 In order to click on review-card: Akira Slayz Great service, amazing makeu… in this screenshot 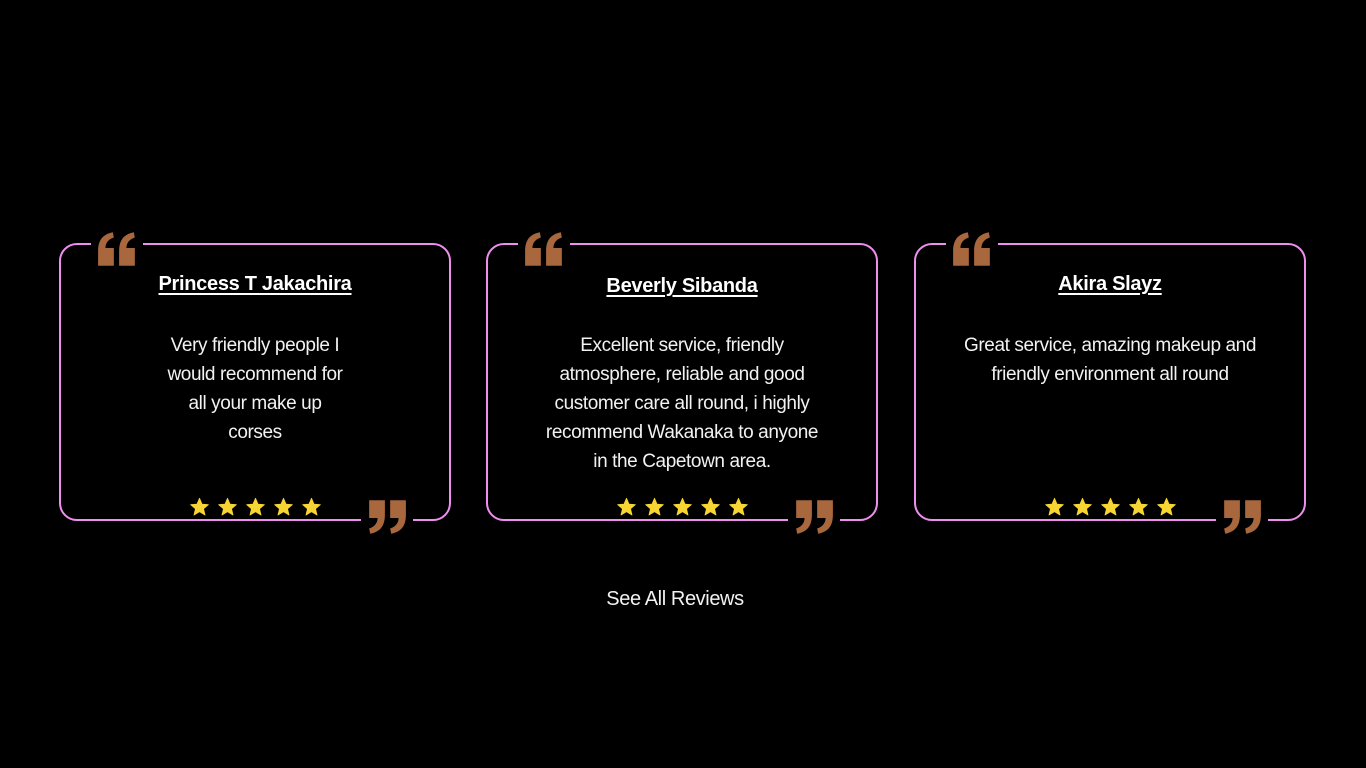, I will do `click(1110, 383)`.